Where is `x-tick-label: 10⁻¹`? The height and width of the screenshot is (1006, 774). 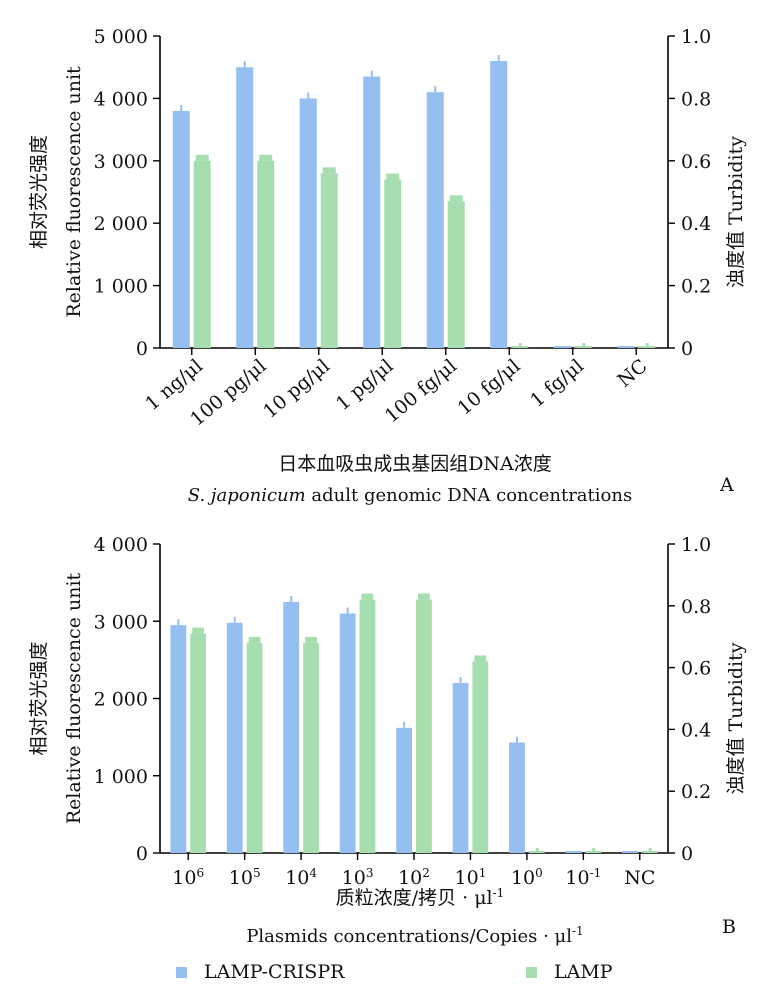 x-tick-label: 10⁻¹ is located at coordinates (583, 877).